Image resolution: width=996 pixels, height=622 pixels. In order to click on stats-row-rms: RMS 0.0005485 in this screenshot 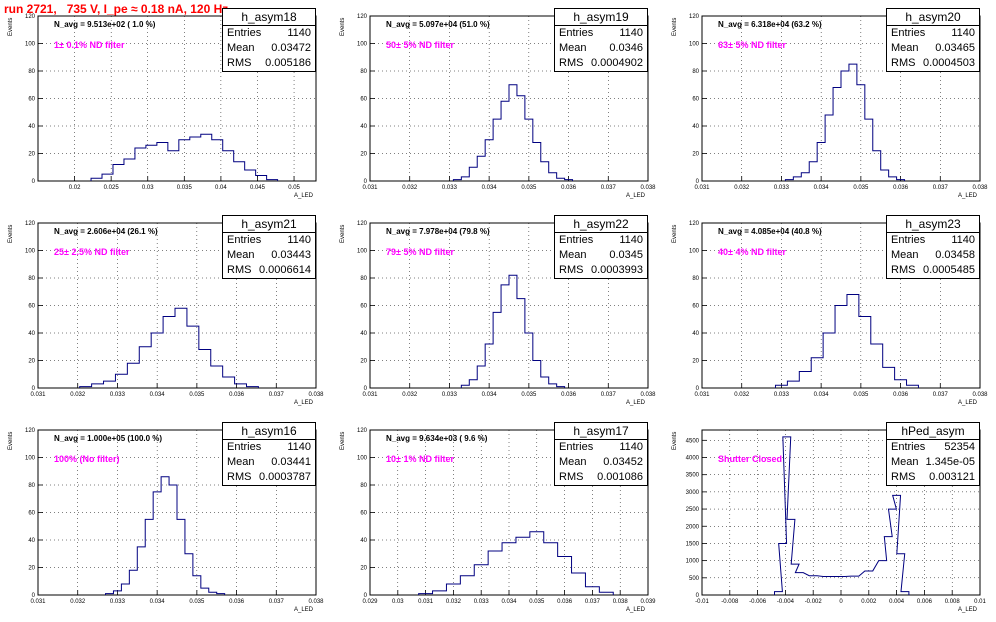, I will do `click(933, 270)`.